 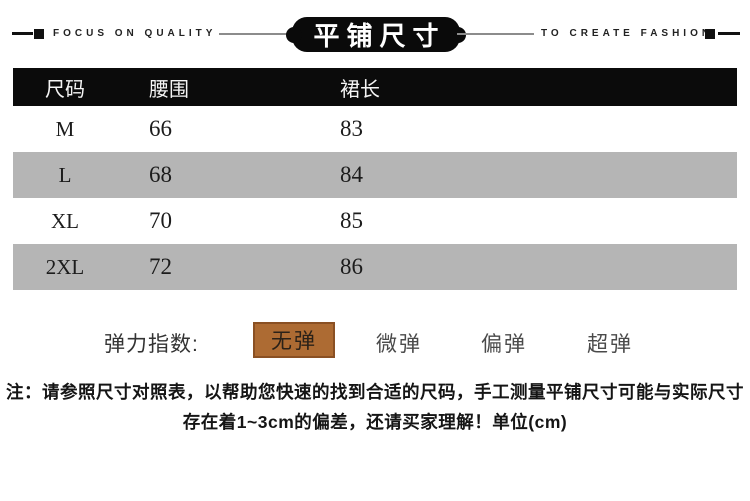 What do you see at coordinates (710, 34) in the screenshot?
I see `banner-right-square-icon` at bounding box center [710, 34].